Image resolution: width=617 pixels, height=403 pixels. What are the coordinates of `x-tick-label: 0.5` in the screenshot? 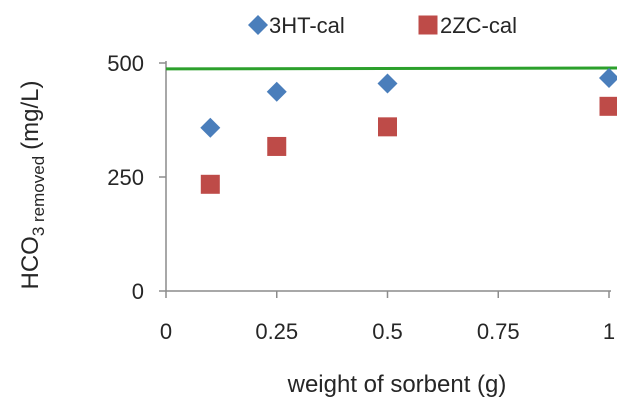 It's located at (387, 331).